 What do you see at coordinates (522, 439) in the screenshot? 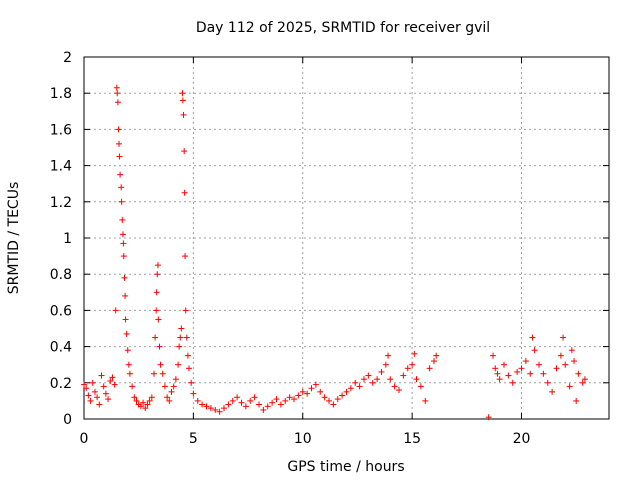
I see `x-tick-label: 20` at bounding box center [522, 439].